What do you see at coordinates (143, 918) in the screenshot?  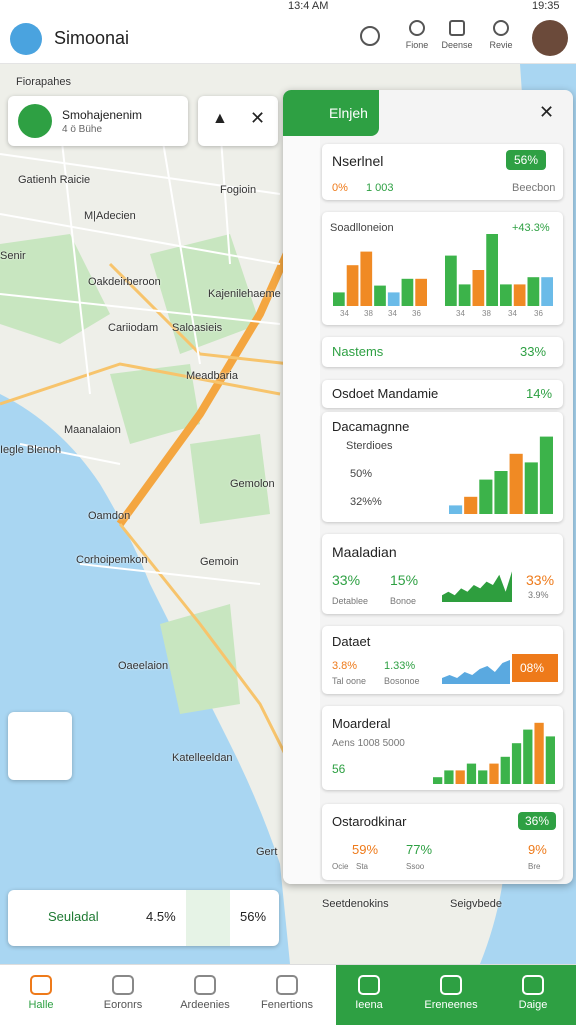 I see `summary-card: Seuladal 4.5% 56%` at bounding box center [143, 918].